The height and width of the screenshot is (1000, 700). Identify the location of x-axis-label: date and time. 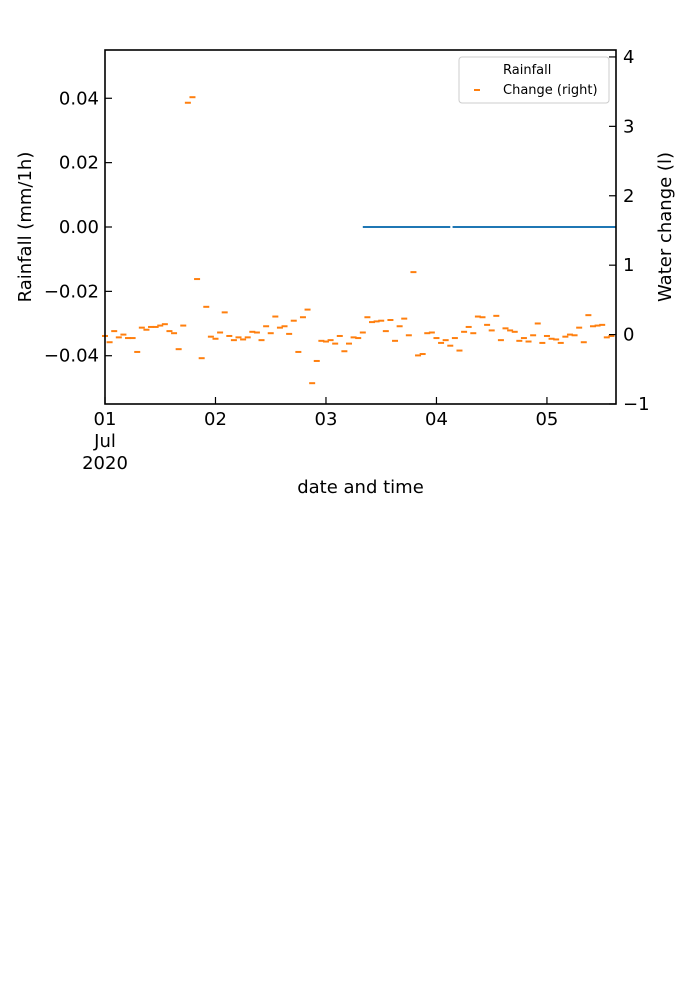
(360, 487).